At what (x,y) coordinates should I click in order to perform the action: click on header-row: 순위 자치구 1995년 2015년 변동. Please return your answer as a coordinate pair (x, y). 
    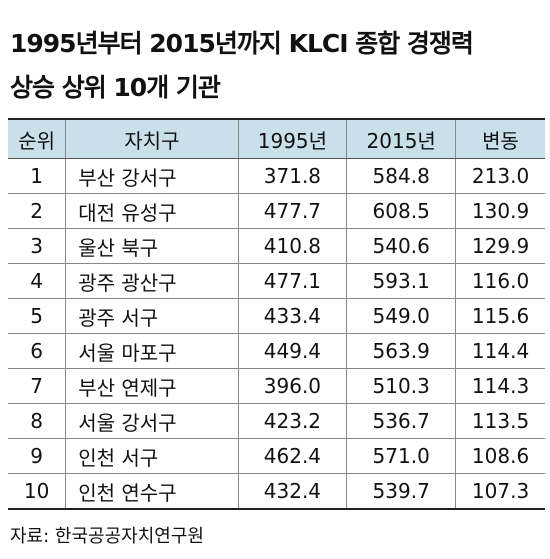
    Looking at the image, I should click on (276, 139).